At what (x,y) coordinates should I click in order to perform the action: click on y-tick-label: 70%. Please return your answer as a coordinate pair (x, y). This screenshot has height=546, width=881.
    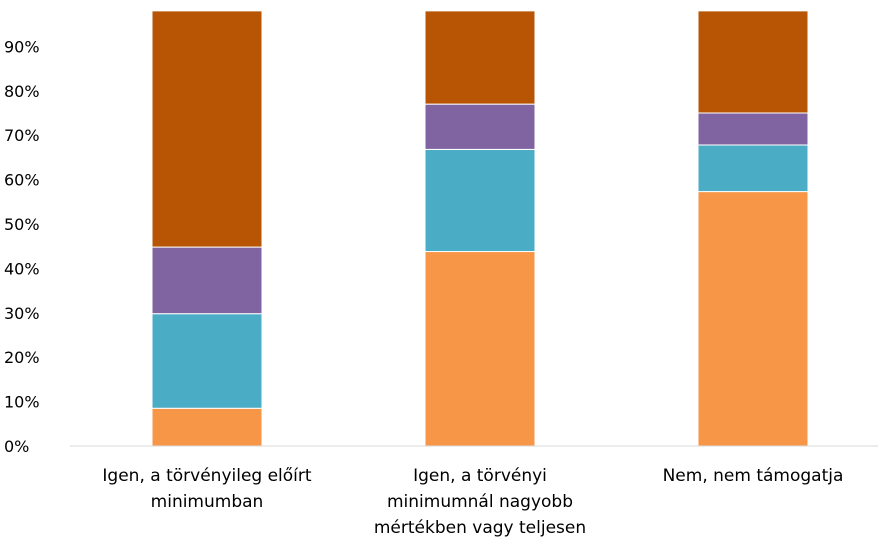
    Looking at the image, I should click on (22, 135).